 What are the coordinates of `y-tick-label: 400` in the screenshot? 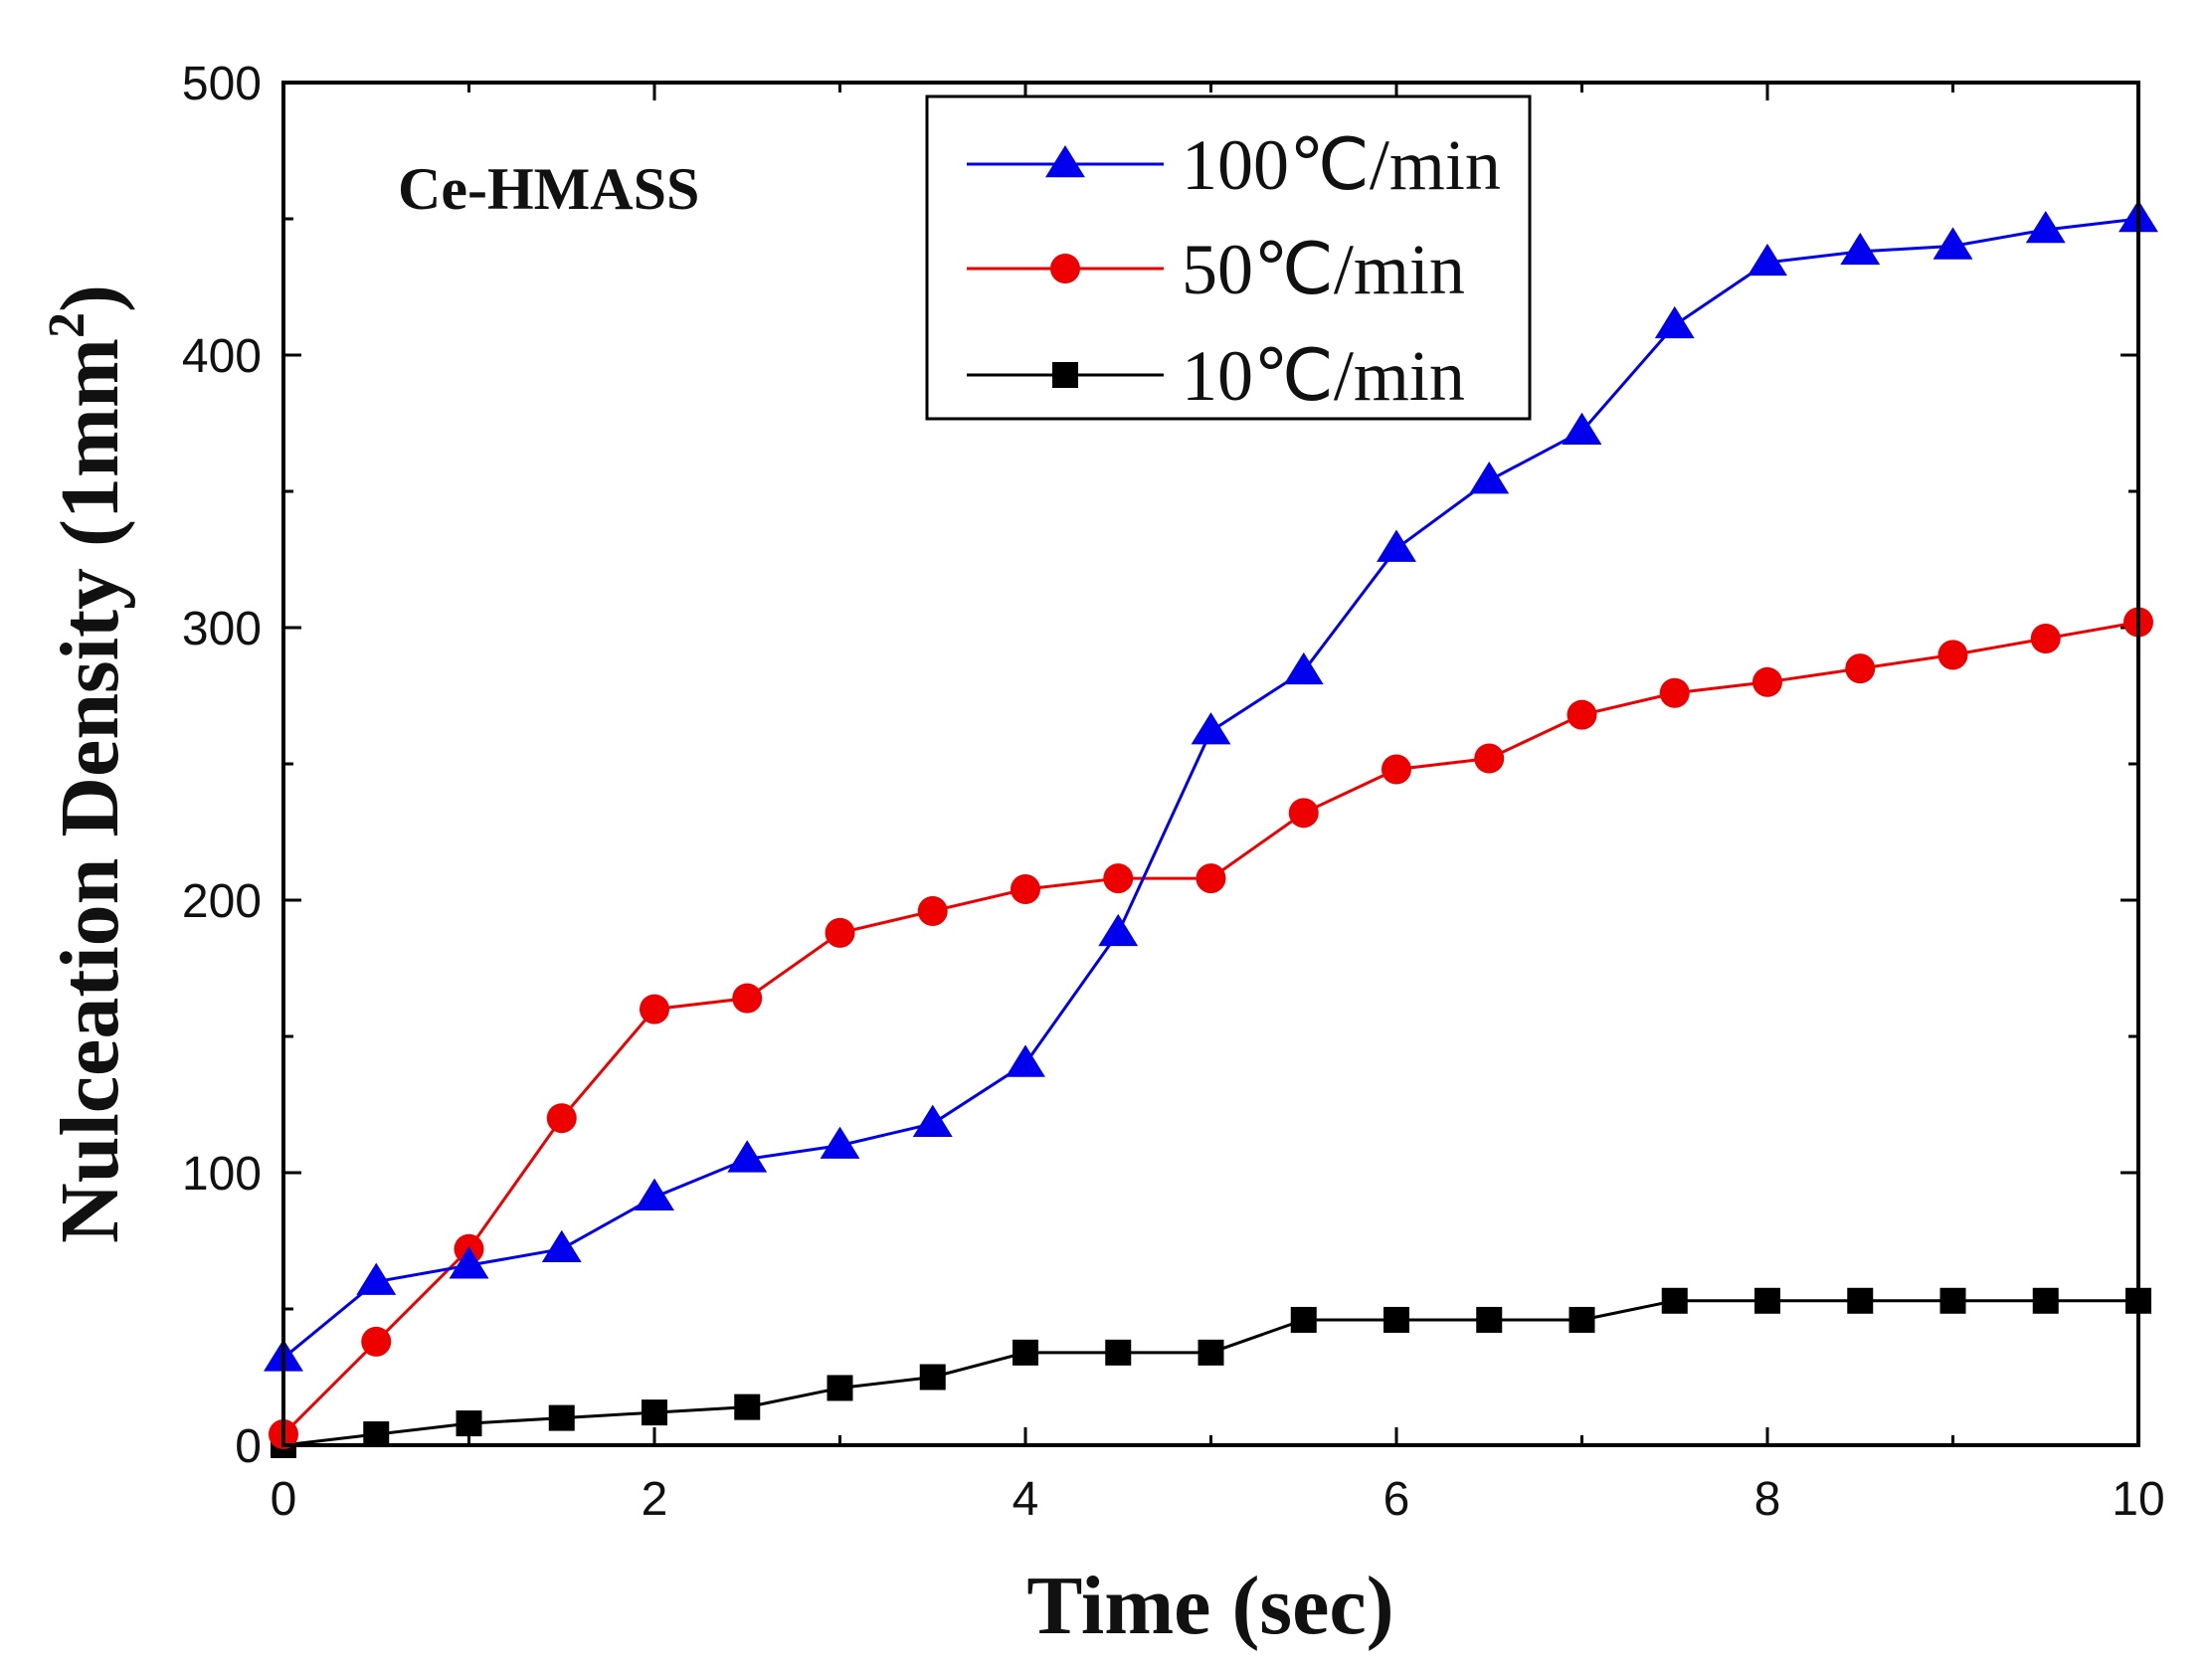 It's located at (222, 356).